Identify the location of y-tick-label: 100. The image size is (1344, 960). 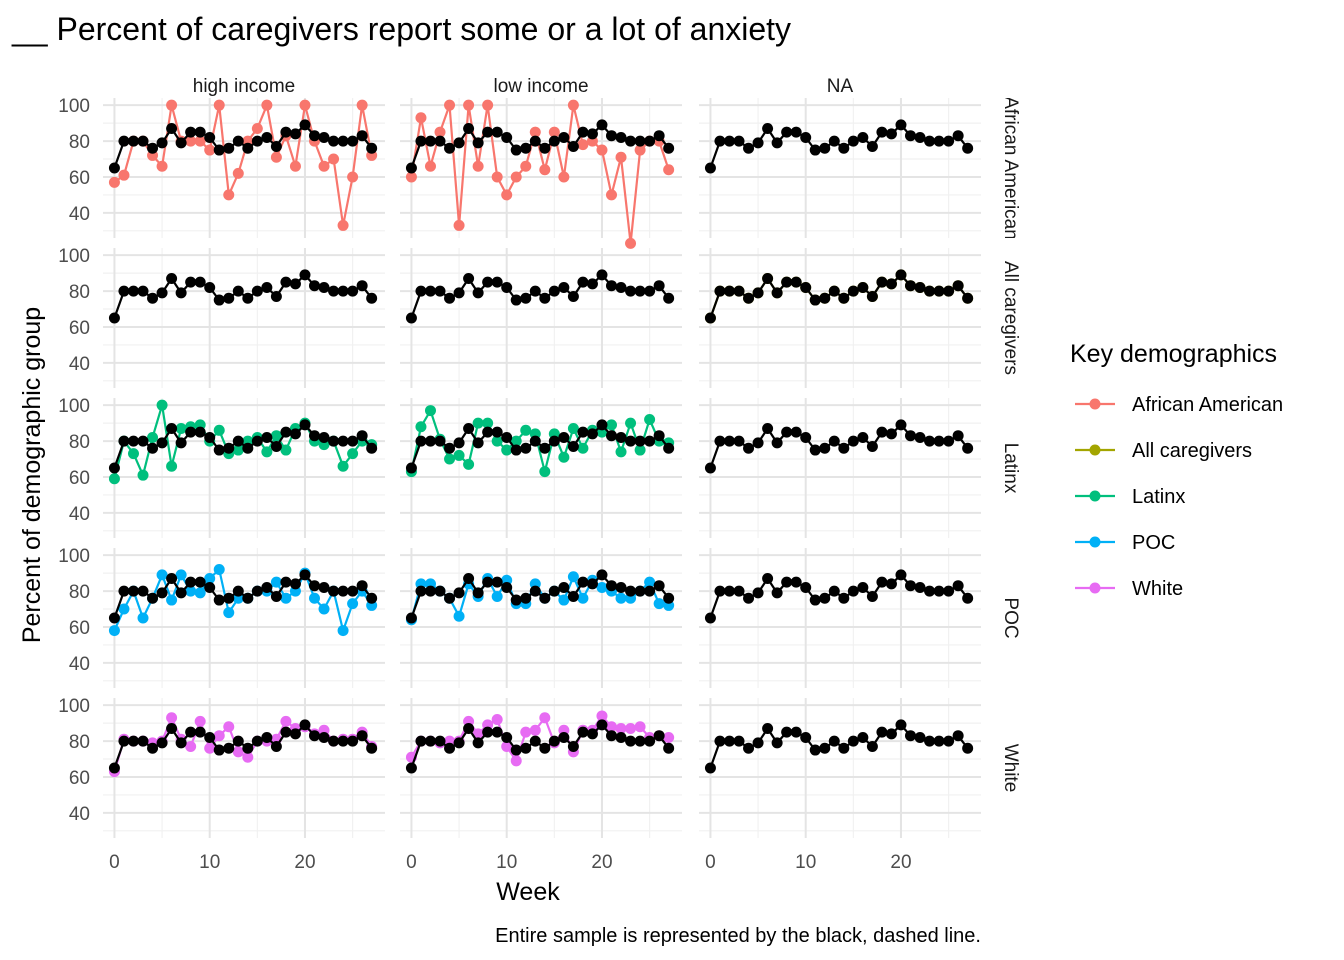
(74, 556).